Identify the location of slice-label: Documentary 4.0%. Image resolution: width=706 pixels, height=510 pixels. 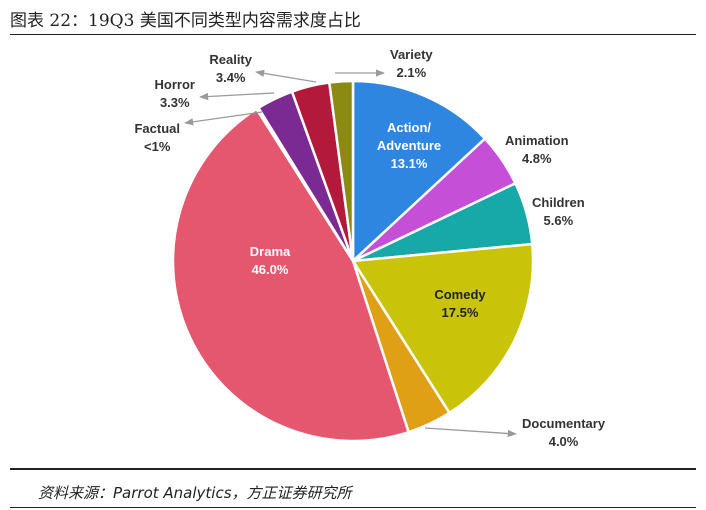
(563, 433).